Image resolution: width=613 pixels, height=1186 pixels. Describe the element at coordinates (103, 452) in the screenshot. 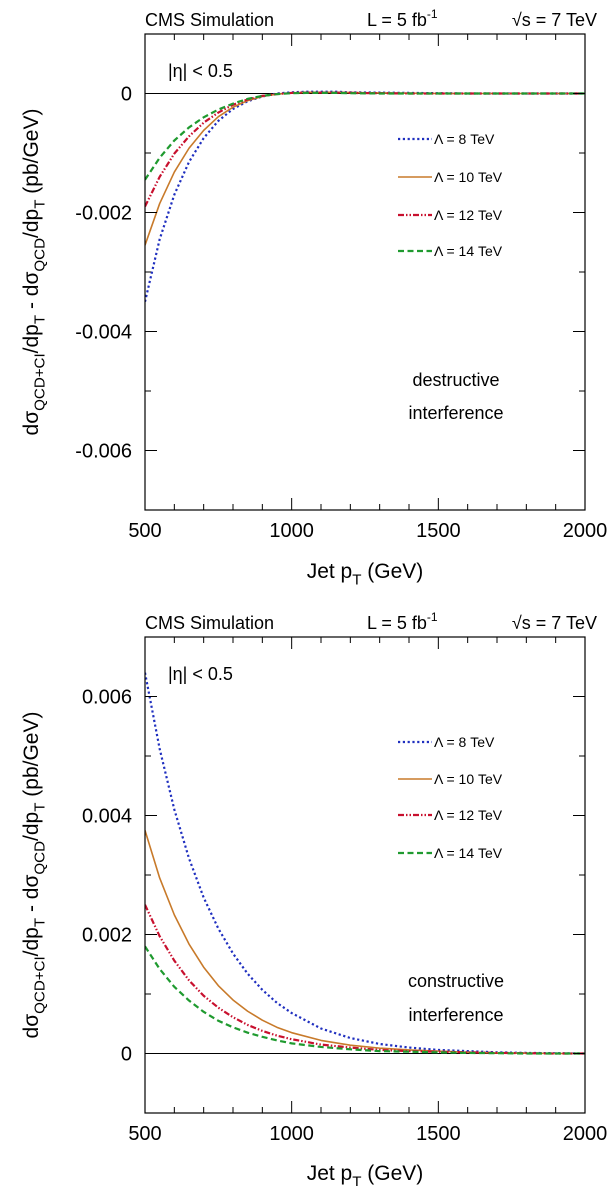

I see `y-tick-label: -0.006` at that location.